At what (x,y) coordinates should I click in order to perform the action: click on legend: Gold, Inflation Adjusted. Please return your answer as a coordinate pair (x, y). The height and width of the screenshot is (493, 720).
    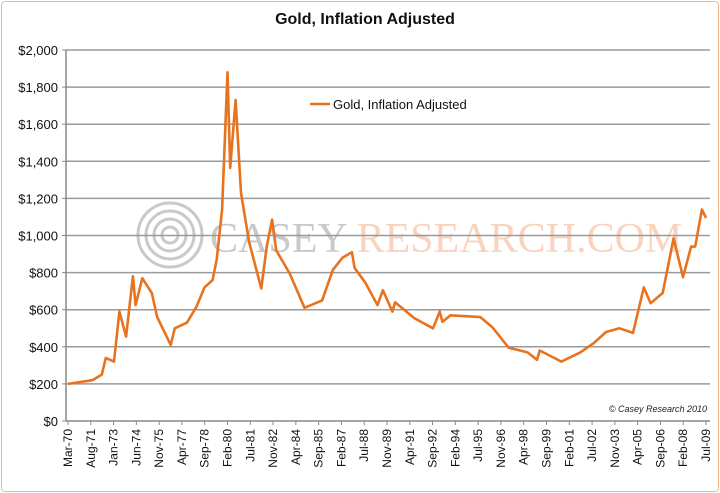
    Looking at the image, I should click on (388, 104).